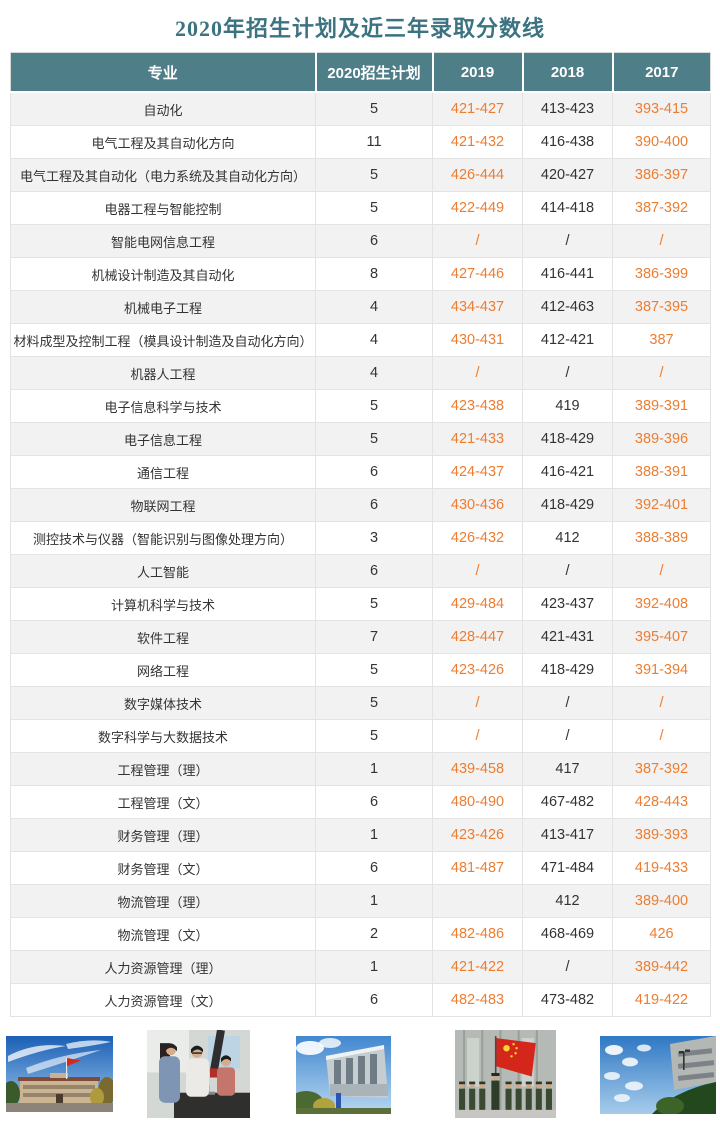 The width and height of the screenshot is (720, 1123). What do you see at coordinates (567, 340) in the screenshot?
I see `y2018-cell: 412-421` at bounding box center [567, 340].